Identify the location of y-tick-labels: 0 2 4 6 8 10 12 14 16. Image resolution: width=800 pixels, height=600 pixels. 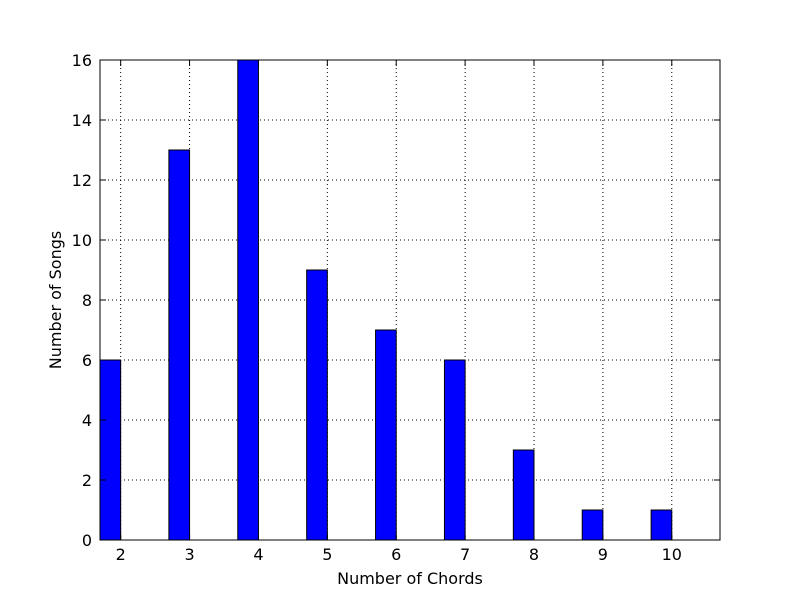
(82, 300).